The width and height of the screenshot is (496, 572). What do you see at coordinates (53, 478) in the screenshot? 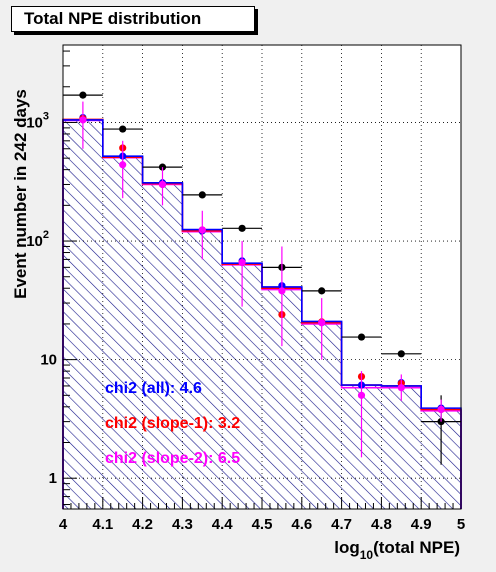
I see `y-axis-tick-label: 1` at bounding box center [53, 478].